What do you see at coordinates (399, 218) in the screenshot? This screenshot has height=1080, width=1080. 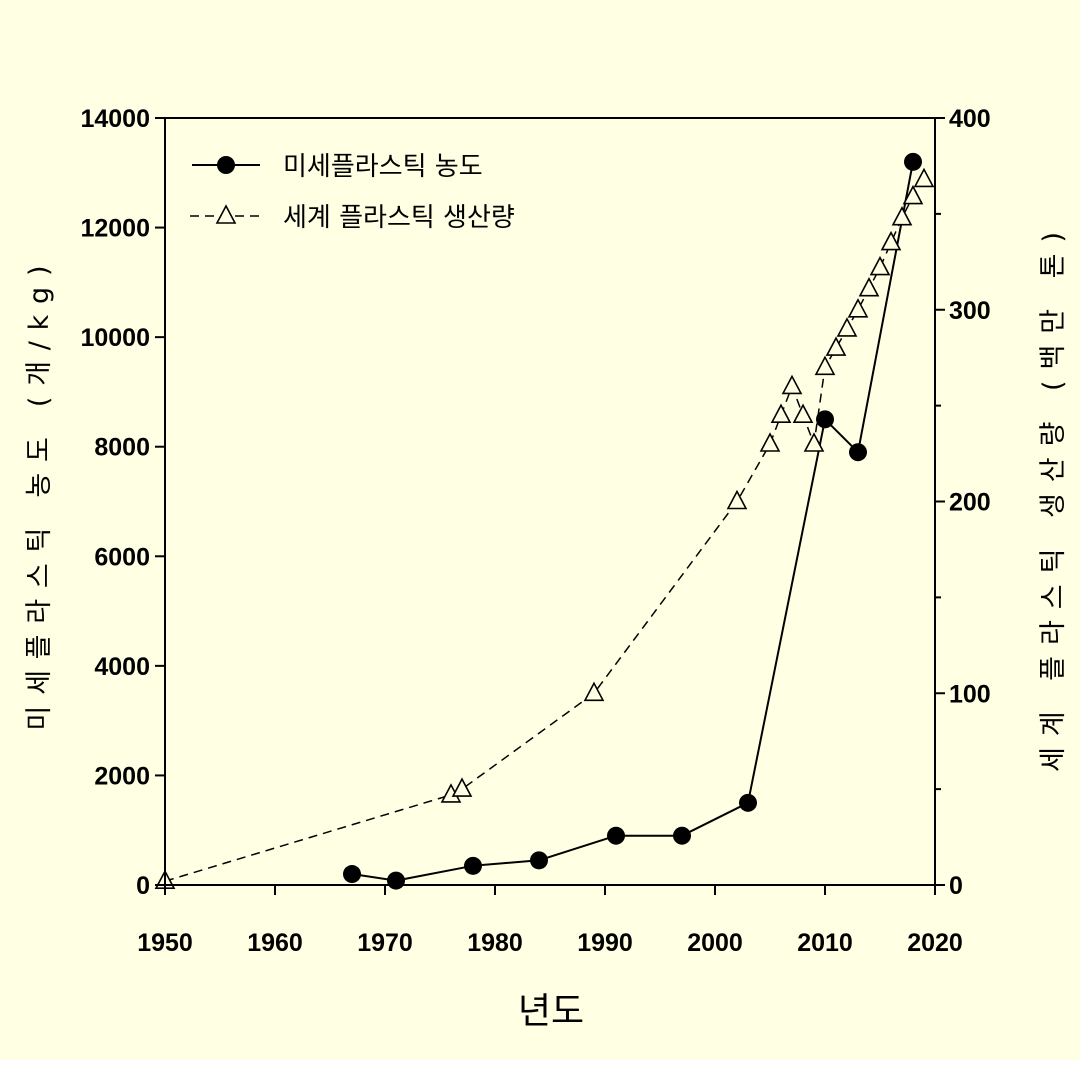 I see `legend-label-plastic-production: 세계 플라스틱 생산량` at bounding box center [399, 218].